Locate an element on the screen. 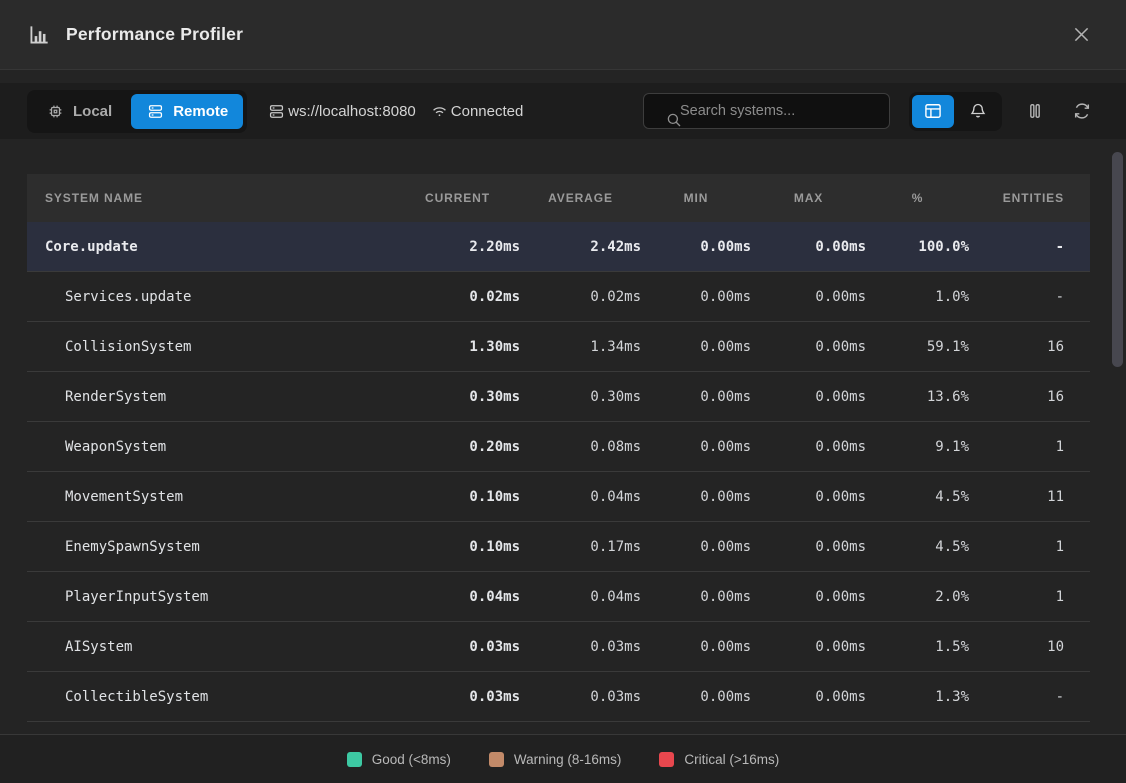  system-name: MovementSystem is located at coordinates (124, 496).